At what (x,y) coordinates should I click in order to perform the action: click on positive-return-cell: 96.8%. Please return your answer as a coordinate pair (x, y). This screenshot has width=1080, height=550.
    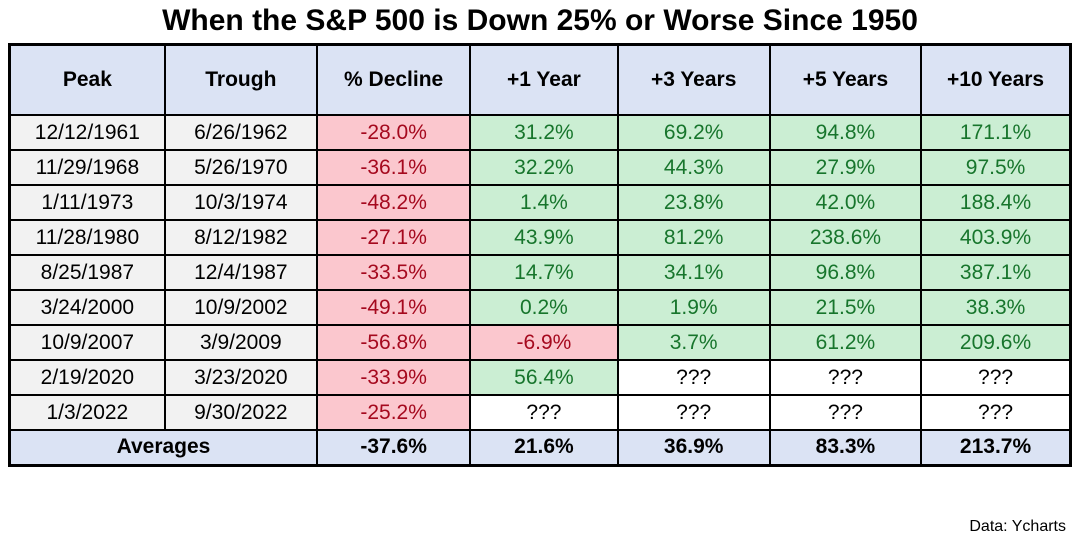
    Looking at the image, I should click on (845, 272).